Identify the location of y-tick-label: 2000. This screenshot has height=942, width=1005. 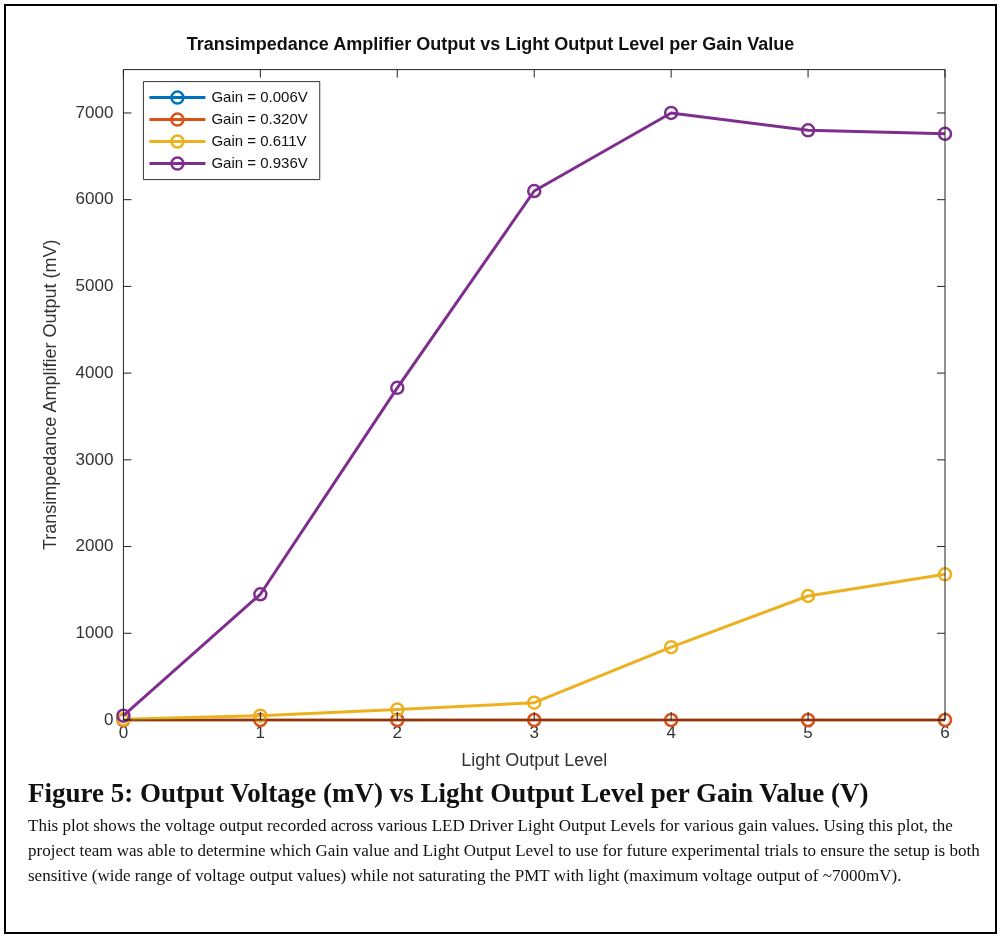
(94, 546).